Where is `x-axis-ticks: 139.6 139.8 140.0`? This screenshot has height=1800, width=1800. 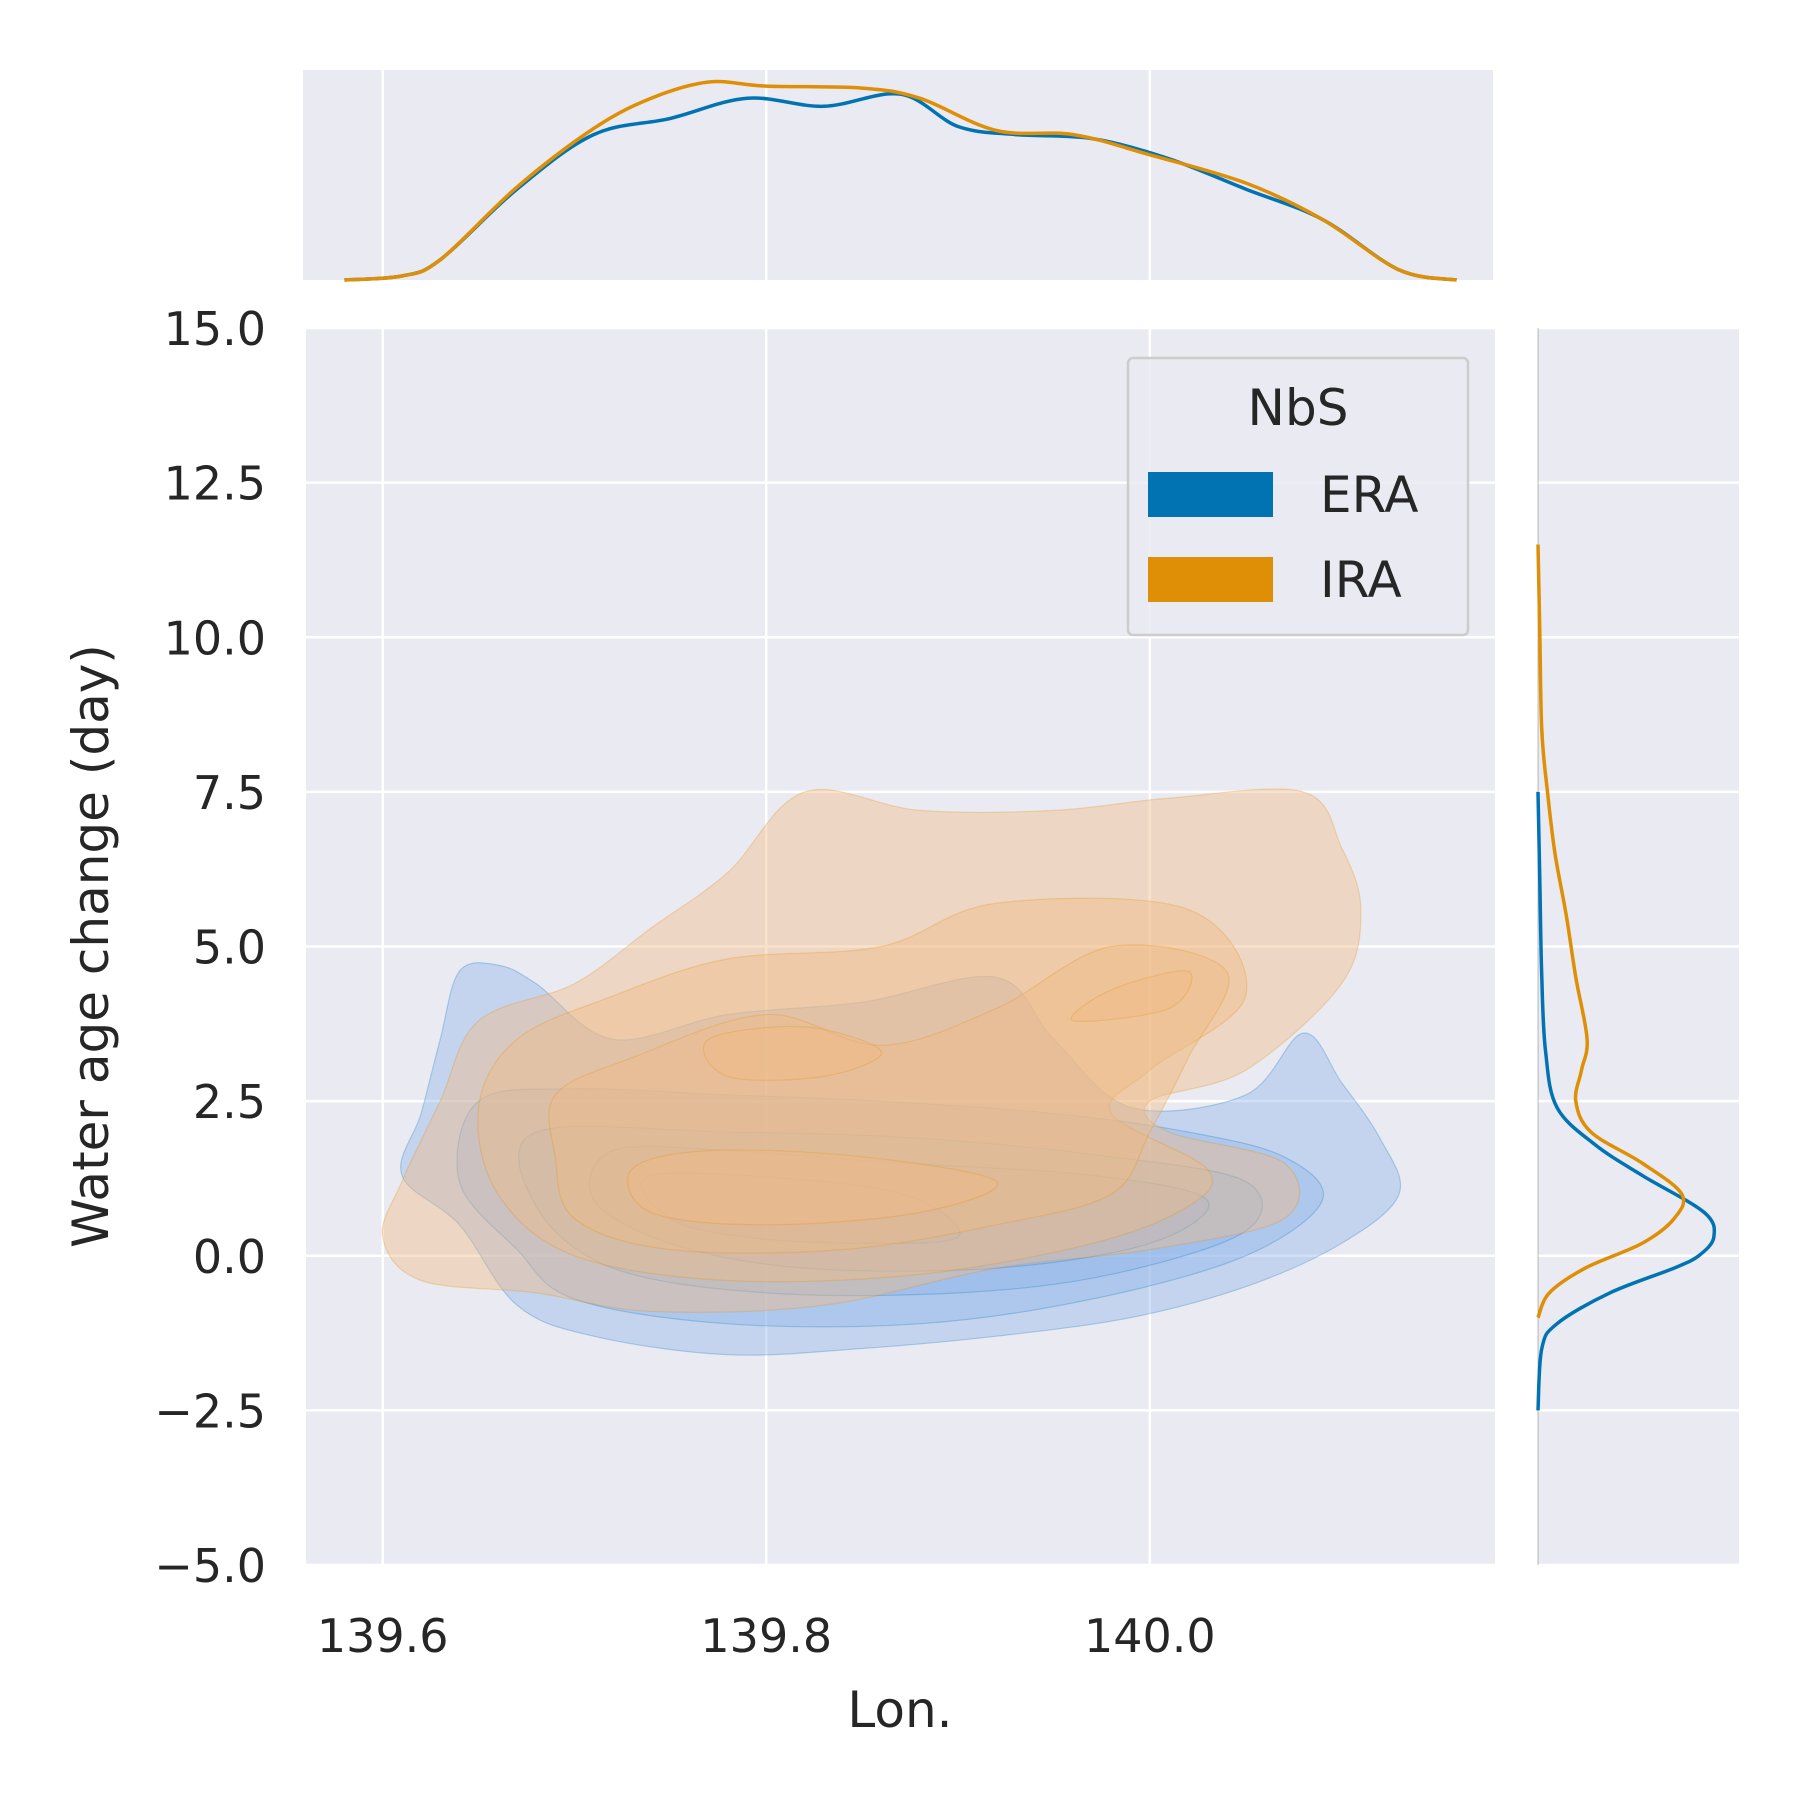
x-axis-ticks: 139.6 139.8 140.0 is located at coordinates (766, 1636).